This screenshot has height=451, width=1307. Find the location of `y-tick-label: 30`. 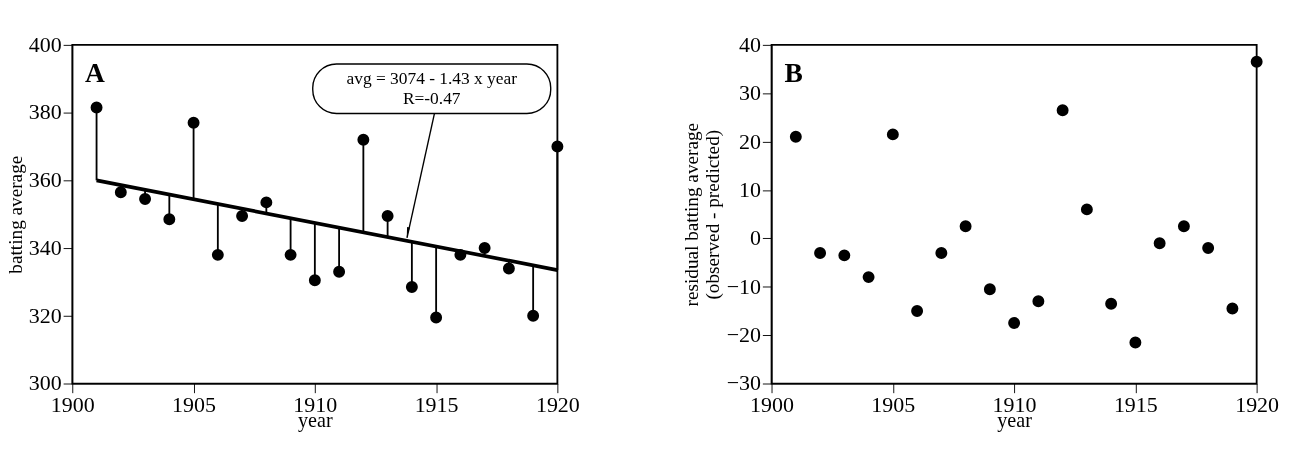

y-tick-label: 30 is located at coordinates (750, 93).